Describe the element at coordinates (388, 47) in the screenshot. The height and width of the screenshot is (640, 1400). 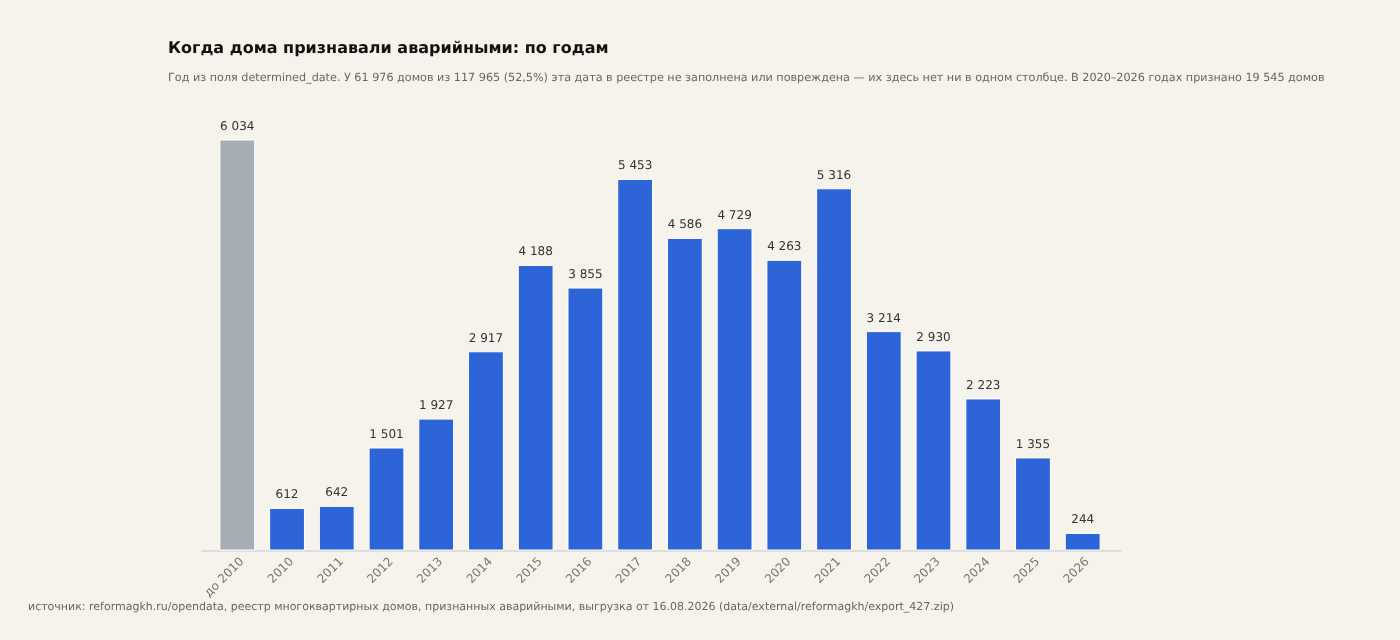
I see `chart-title: Когда дома признавали аварийными: по годам` at that location.